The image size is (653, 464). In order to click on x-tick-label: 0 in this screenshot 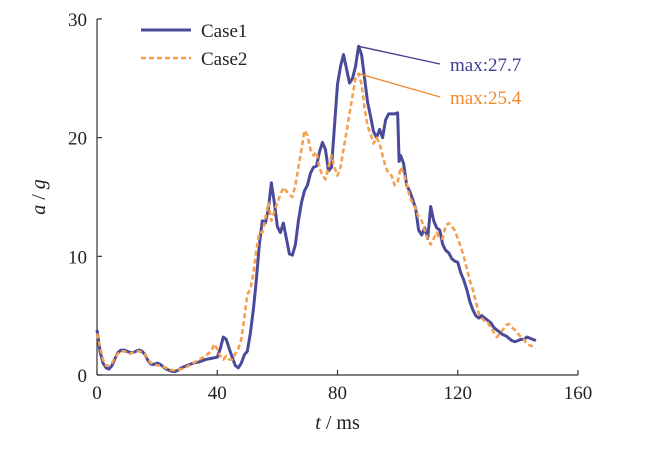, I will do `click(97, 393)`.